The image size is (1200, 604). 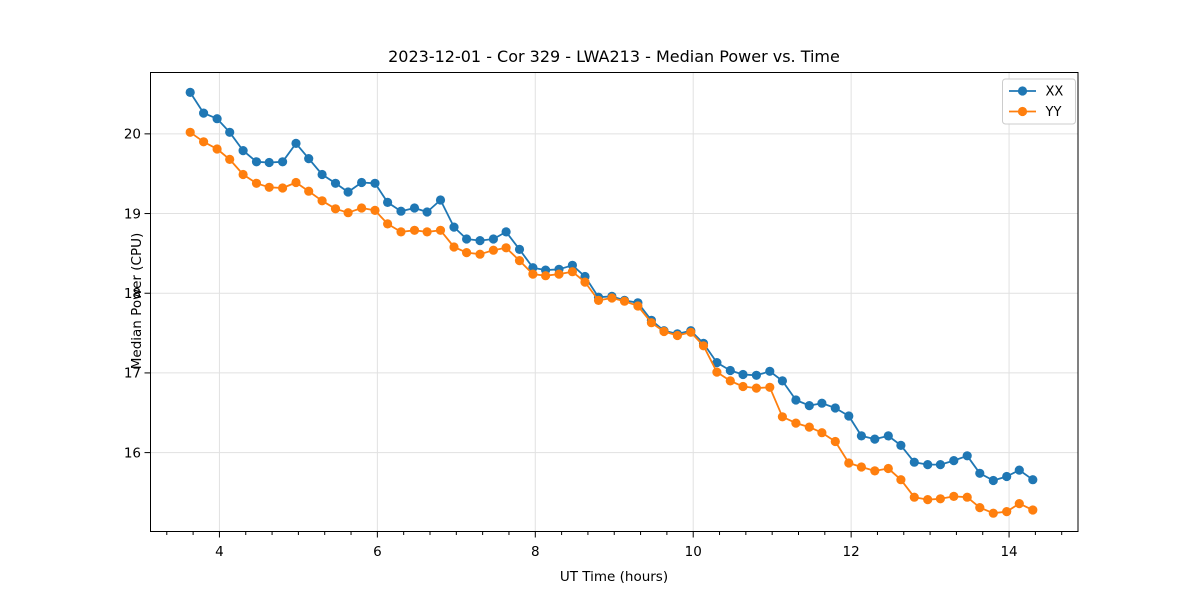 I want to click on x-tick-label: 4, so click(x=219, y=552).